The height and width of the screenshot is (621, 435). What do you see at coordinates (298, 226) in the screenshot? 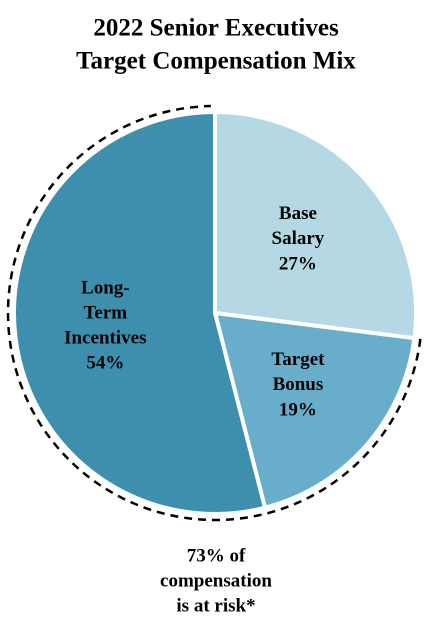
I see `slice-label: Base Salary` at bounding box center [298, 226].